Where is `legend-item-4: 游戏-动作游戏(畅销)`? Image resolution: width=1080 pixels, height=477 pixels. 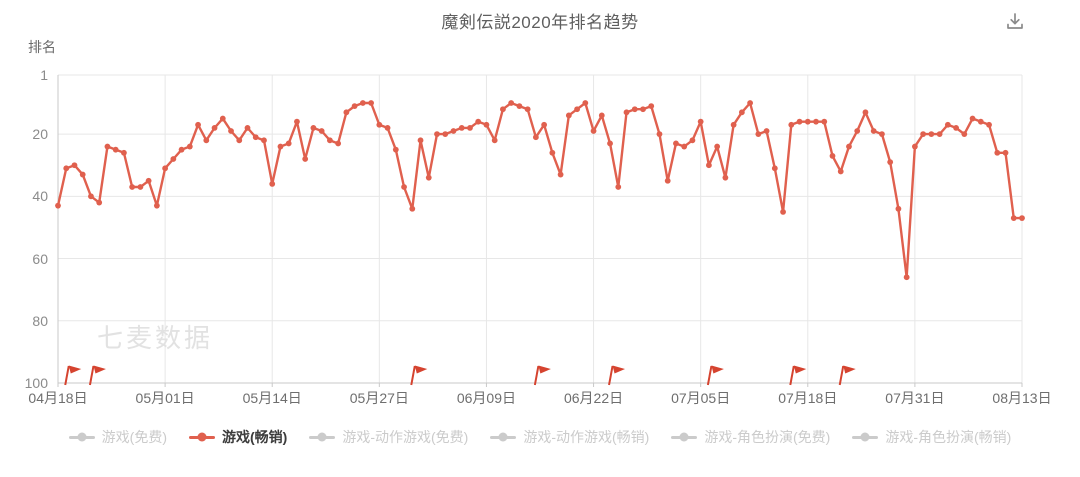
legend-item-4: 游戏-动作游戏(畅销) is located at coordinates (569, 437).